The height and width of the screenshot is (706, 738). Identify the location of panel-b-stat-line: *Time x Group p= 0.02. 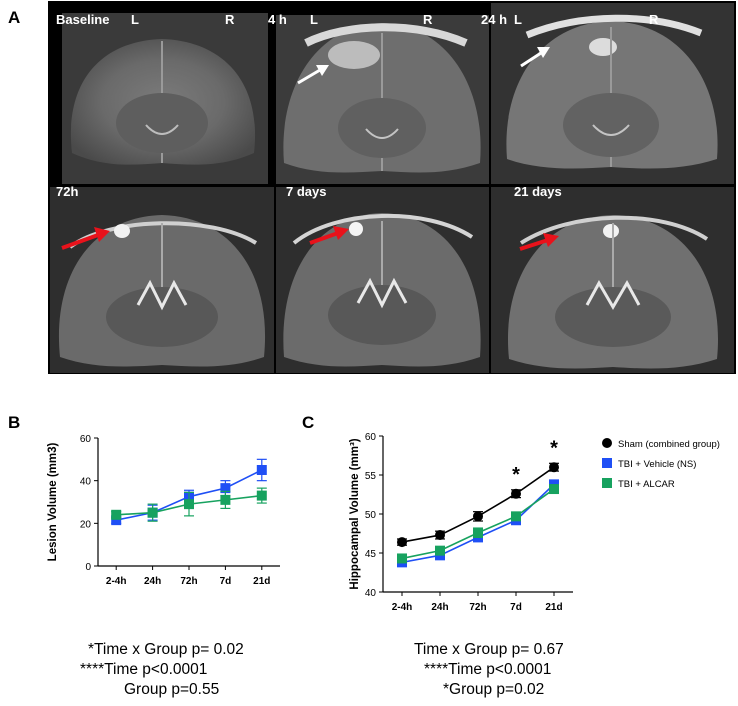
(166, 649).